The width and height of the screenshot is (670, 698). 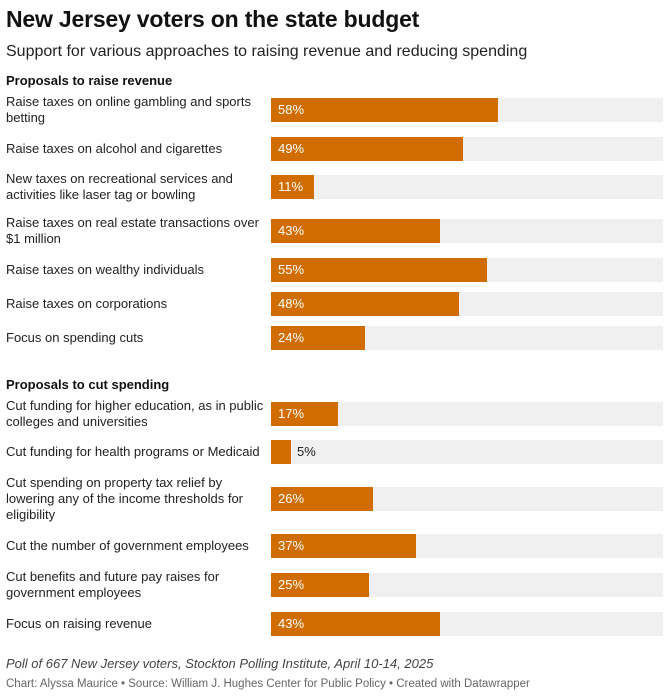 I want to click on category-label: Cut the number of government employees, so click(x=127, y=545).